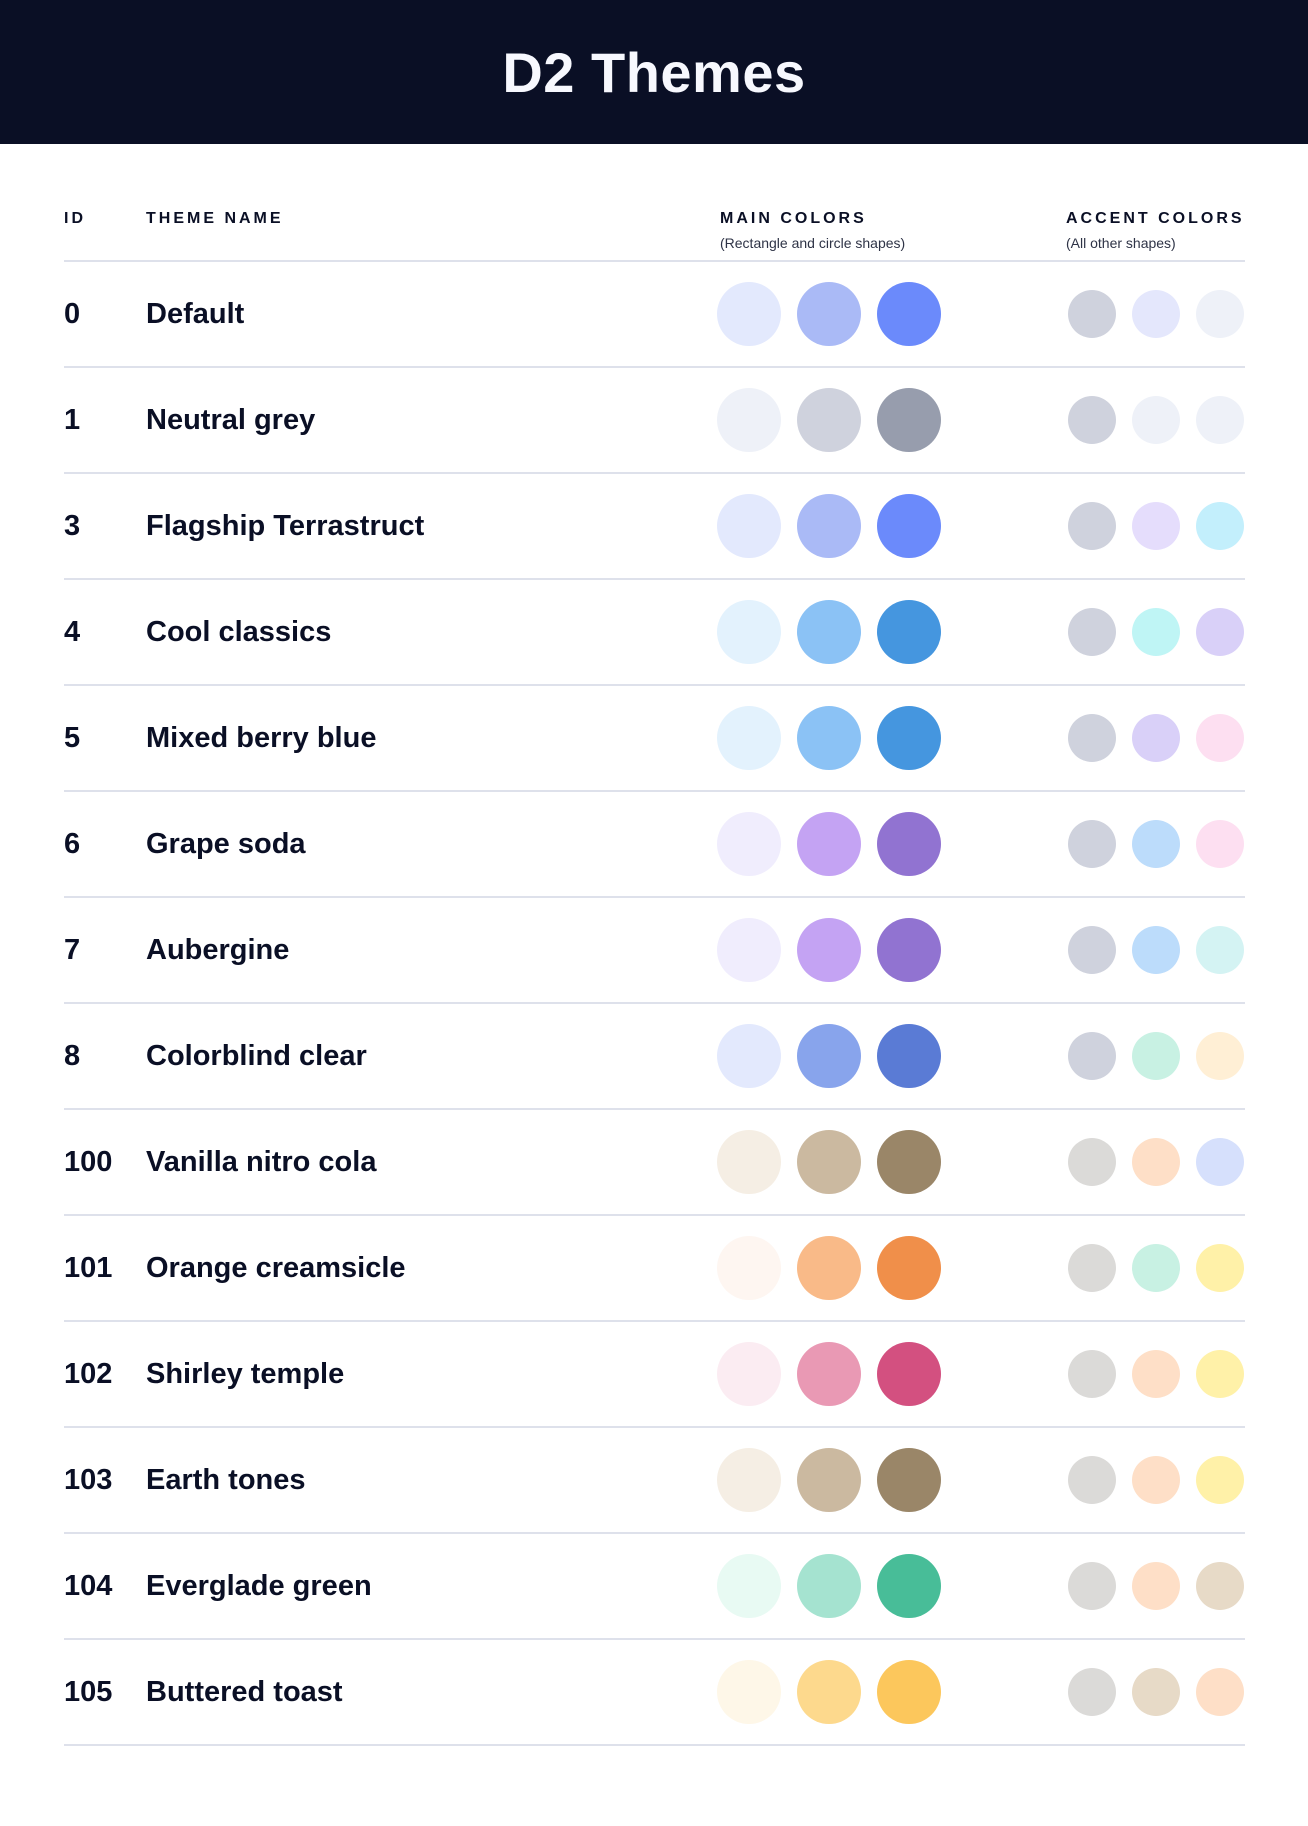 This screenshot has width=1308, height=1826. What do you see at coordinates (218, 950) in the screenshot?
I see `theme-name: Aubergine` at bounding box center [218, 950].